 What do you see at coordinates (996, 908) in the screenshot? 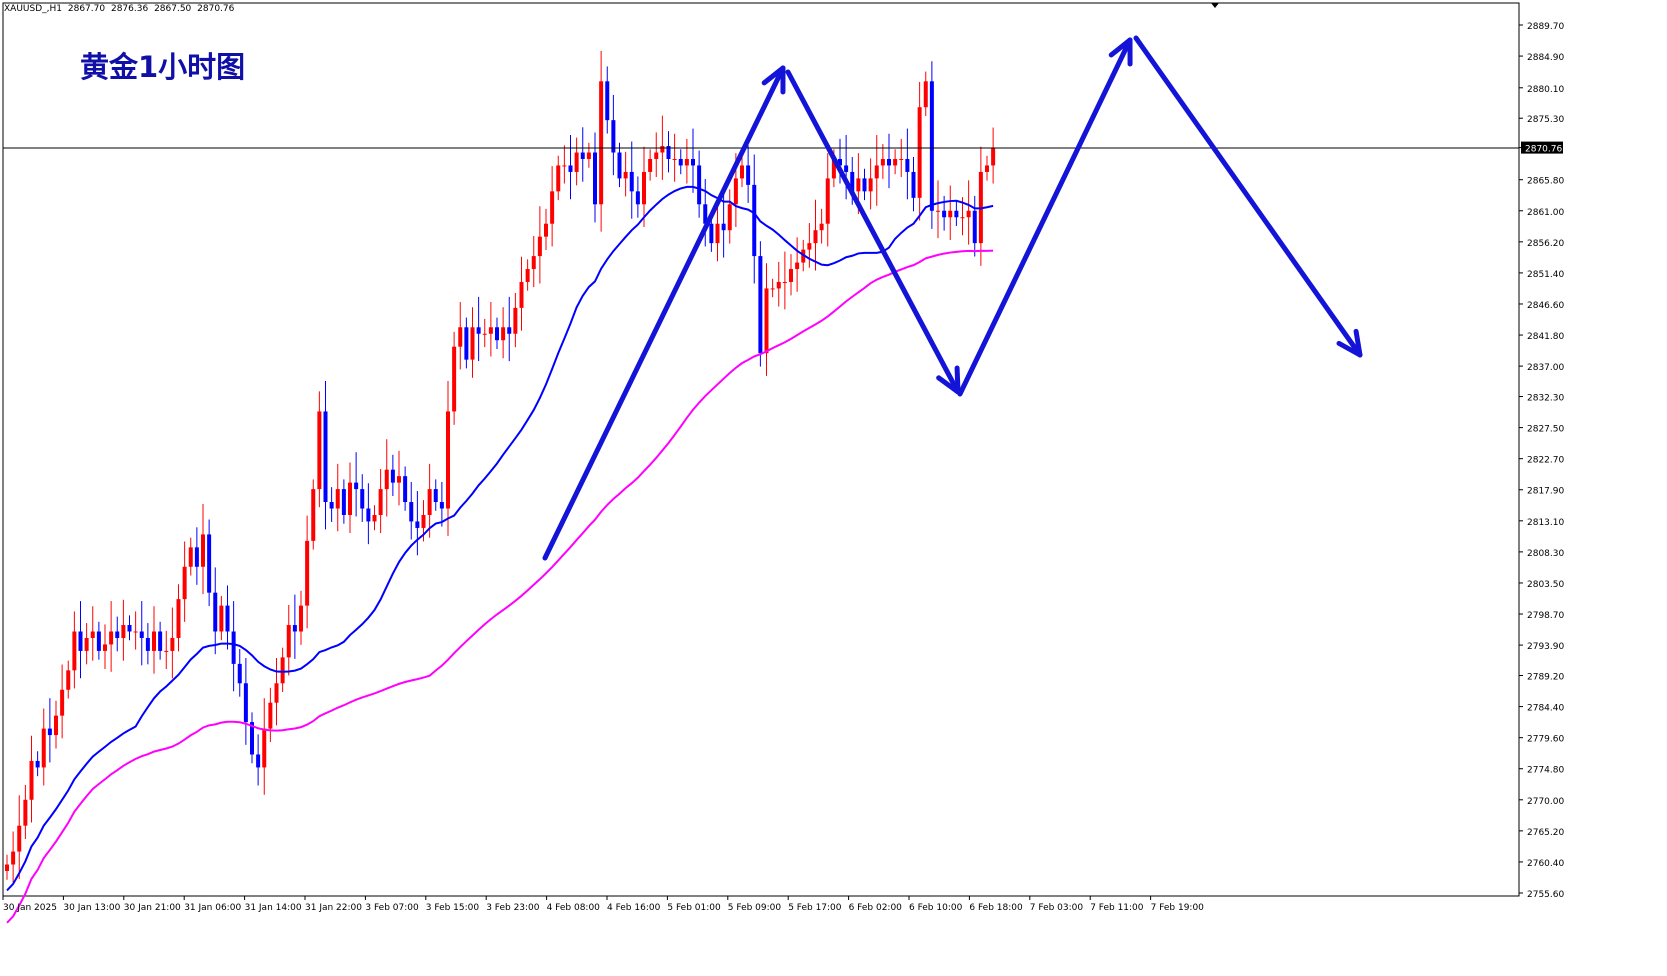
I see `time-tick-label: 6 Feb 18:00` at bounding box center [996, 908].